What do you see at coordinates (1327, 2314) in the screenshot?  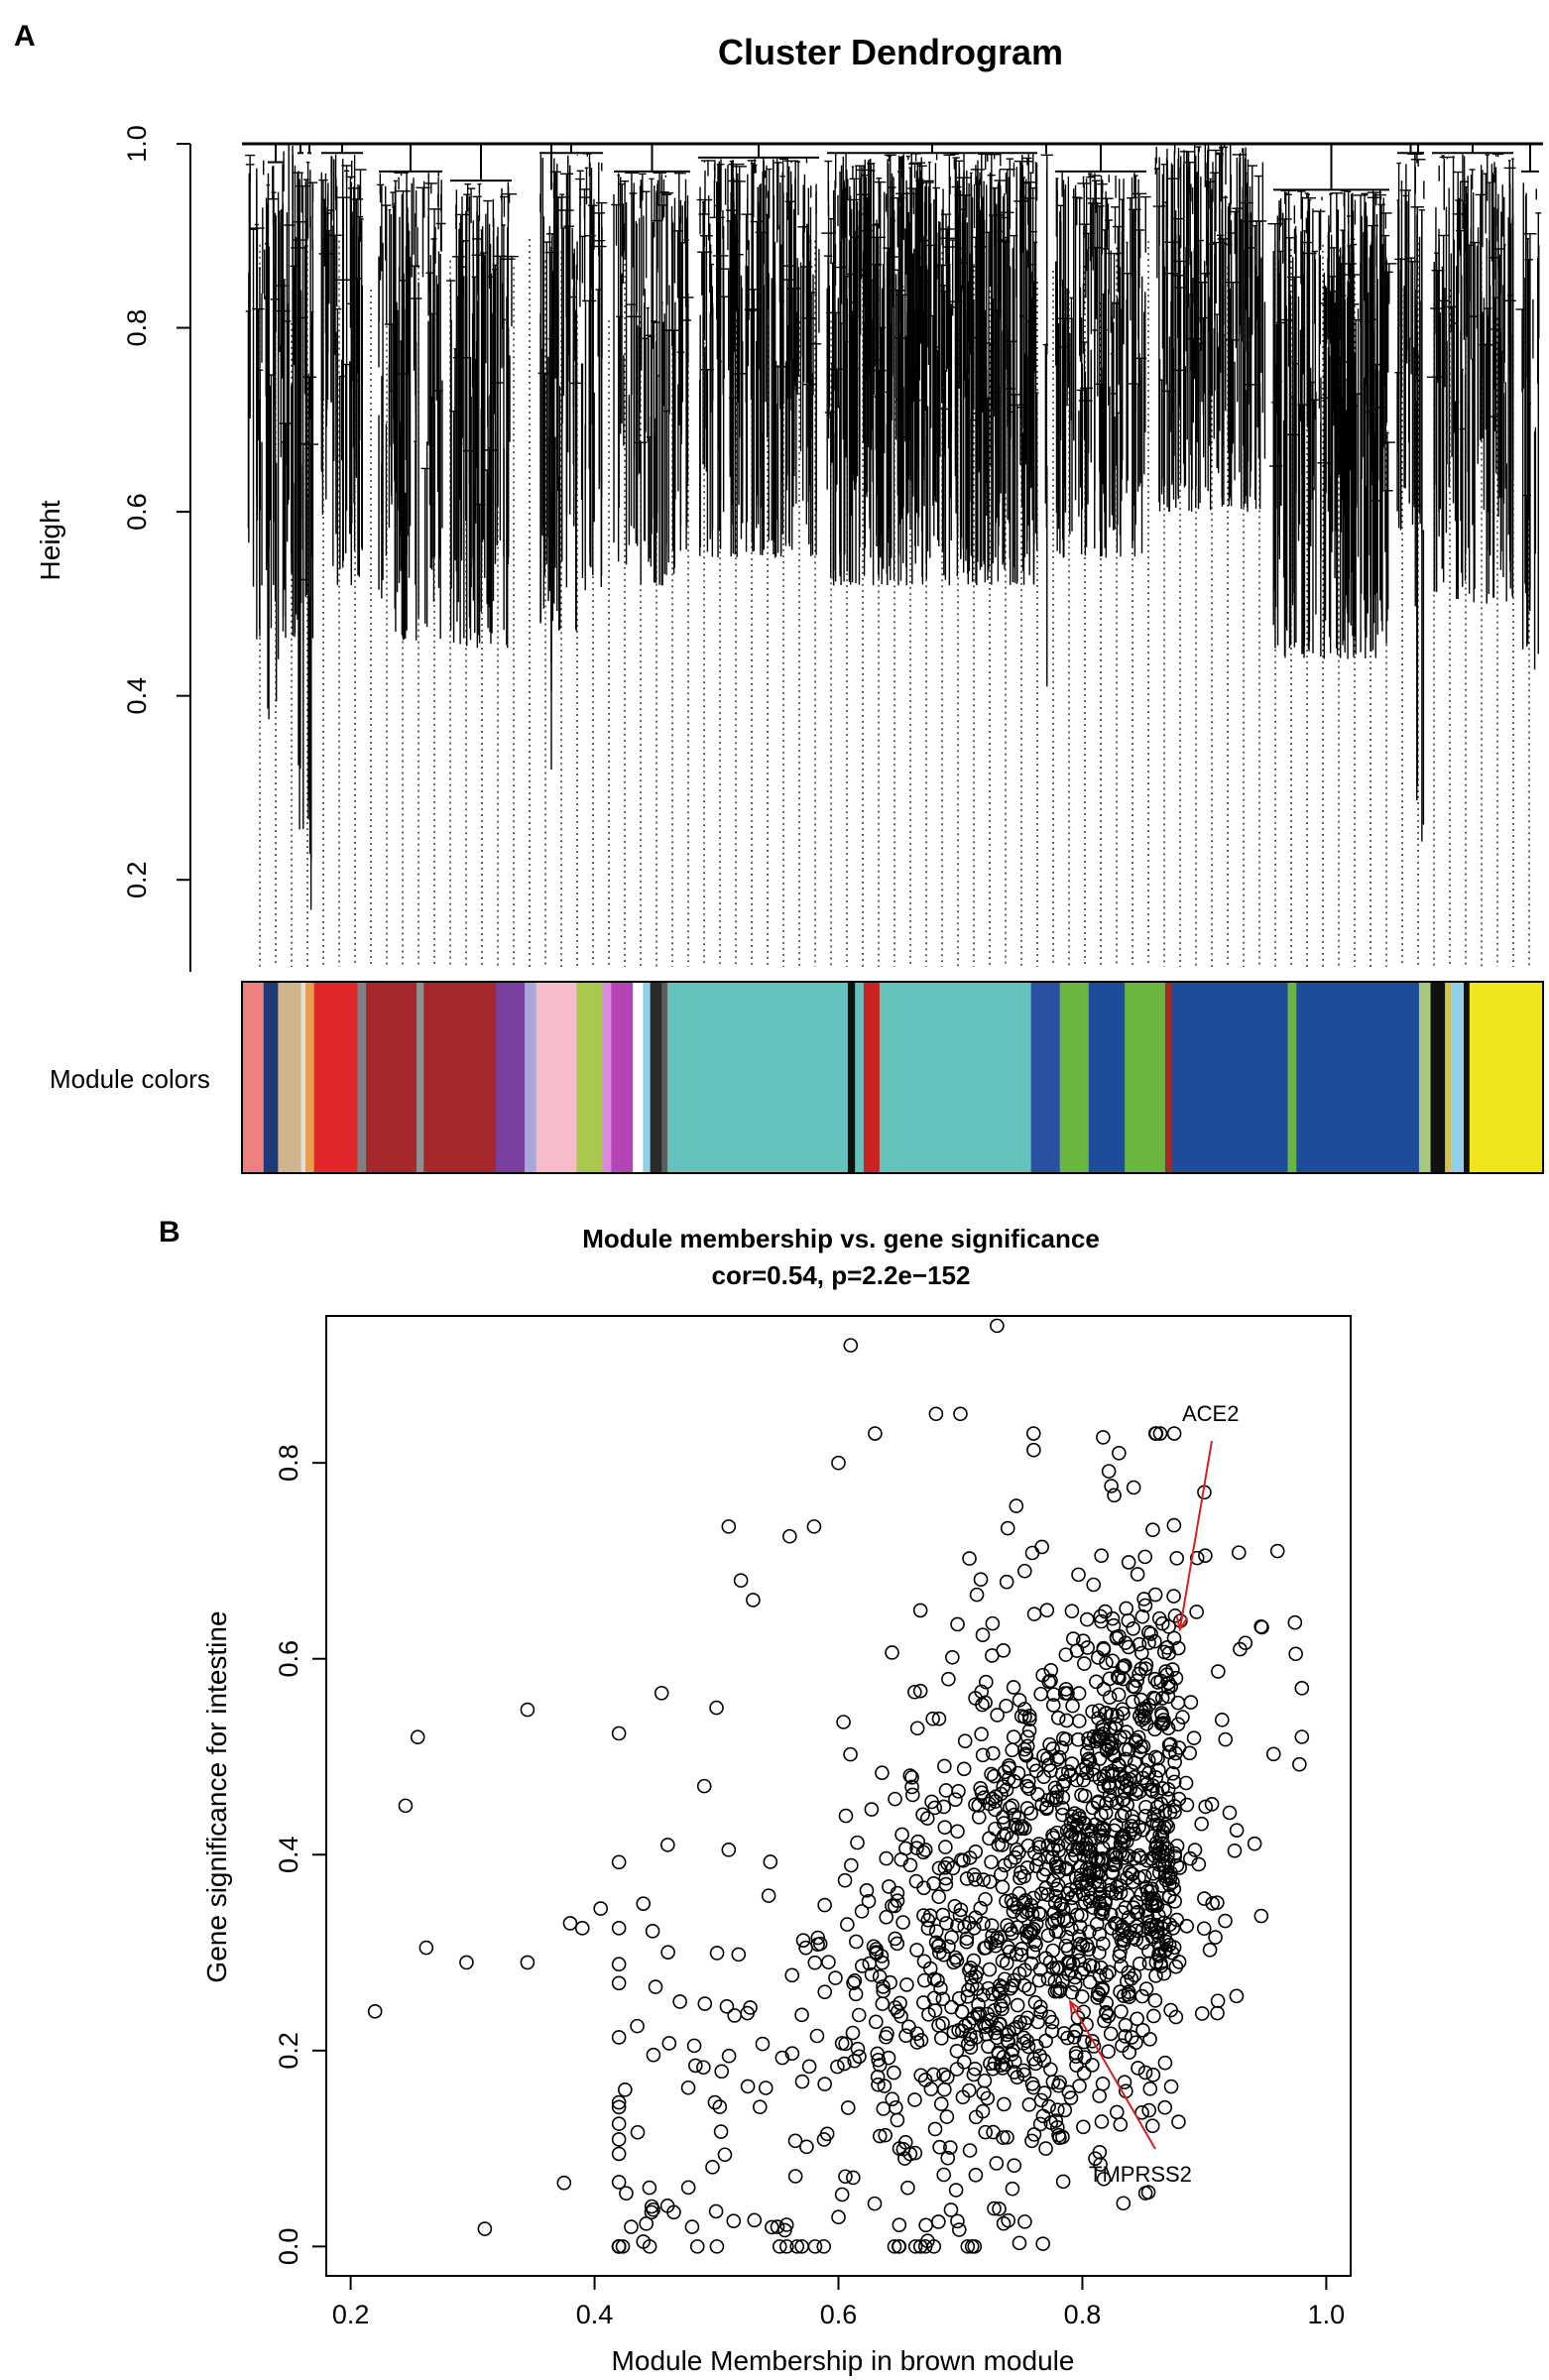 I see `scatter-x-tick-label: 1.0` at bounding box center [1327, 2314].